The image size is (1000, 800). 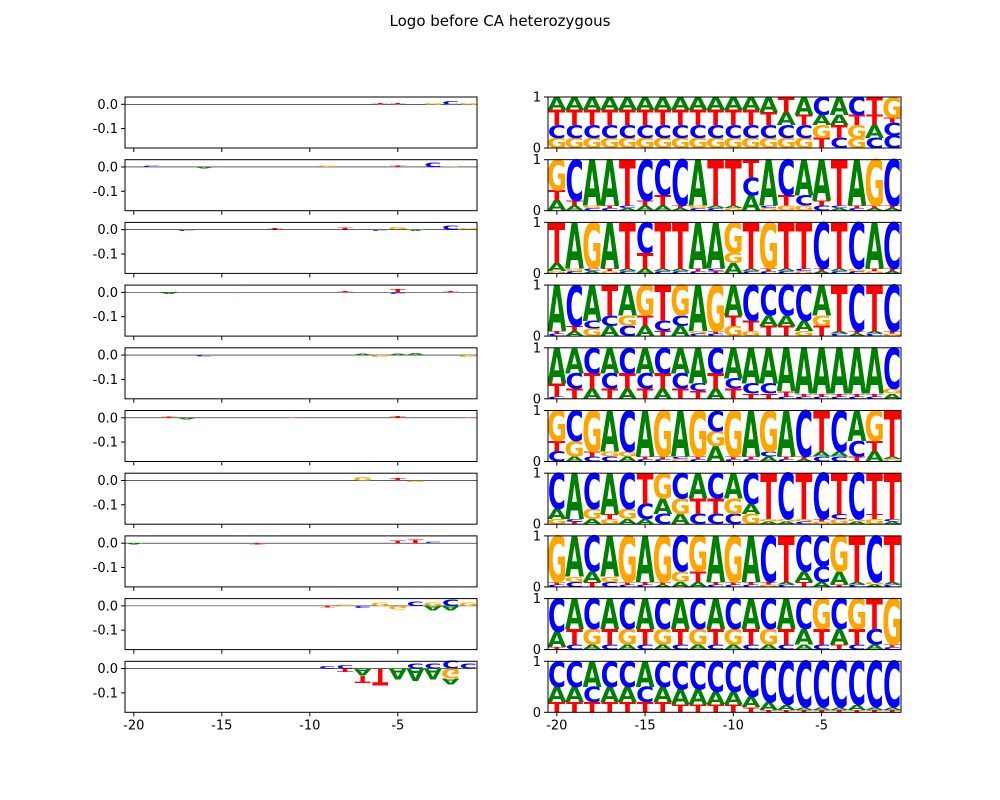 I want to click on left-logo-row: A T T T C0.0-0.1, so click(x=285, y=563).